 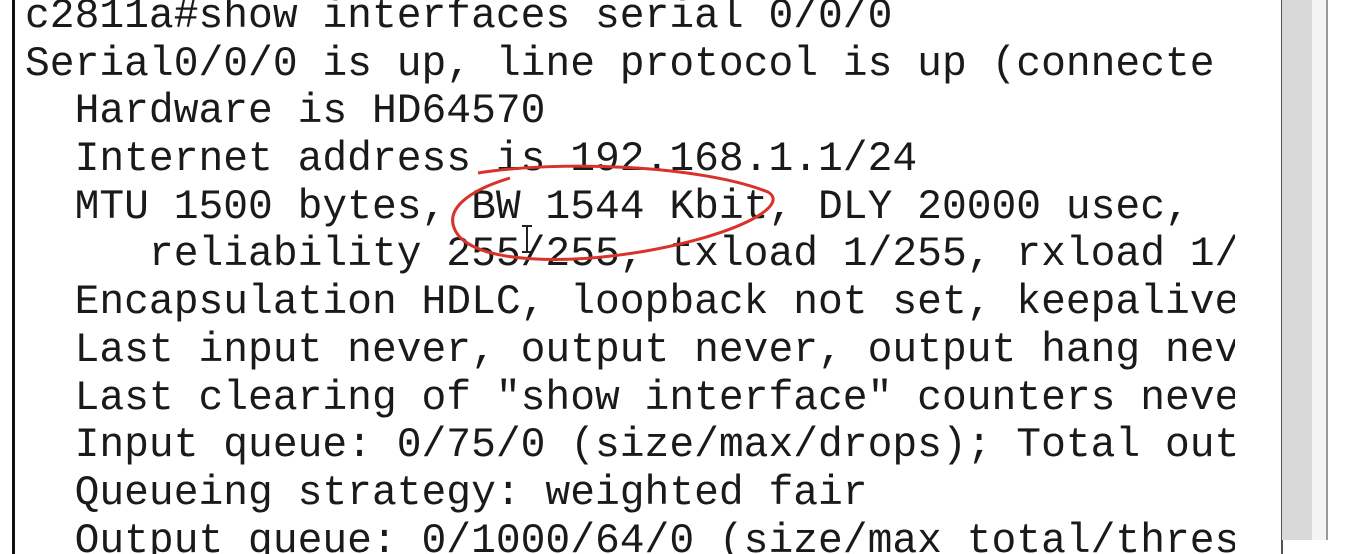 What do you see at coordinates (285, 112) in the screenshot?
I see `terminal-line: Hardware is HD64570` at bounding box center [285, 112].